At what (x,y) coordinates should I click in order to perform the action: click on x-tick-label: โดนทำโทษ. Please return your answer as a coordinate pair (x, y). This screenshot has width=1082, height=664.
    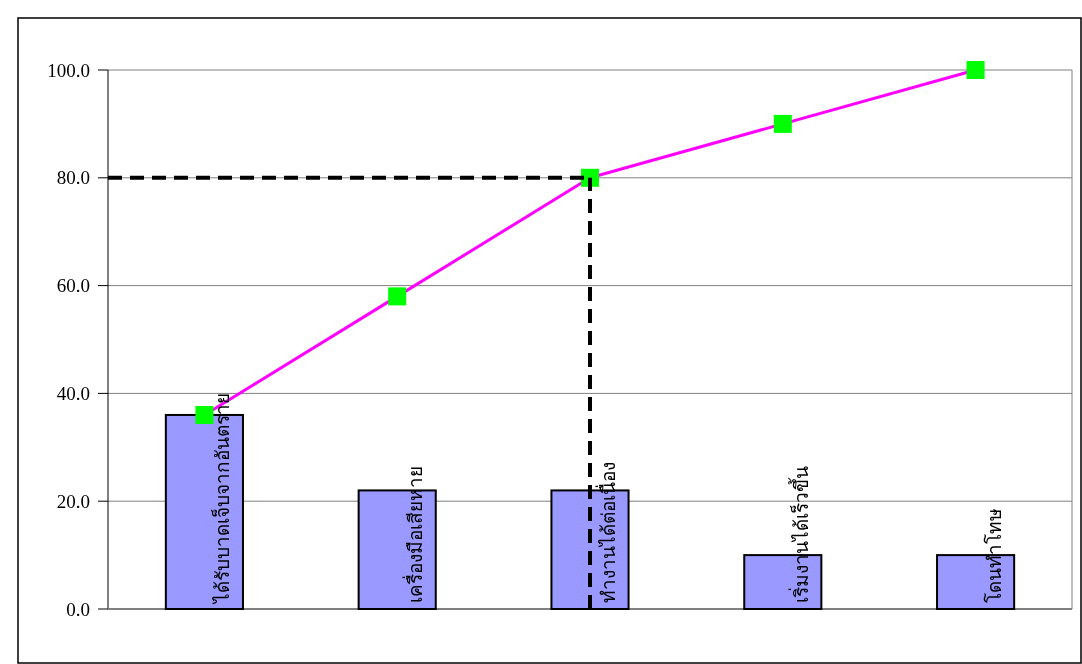
    Looking at the image, I should click on (993, 555).